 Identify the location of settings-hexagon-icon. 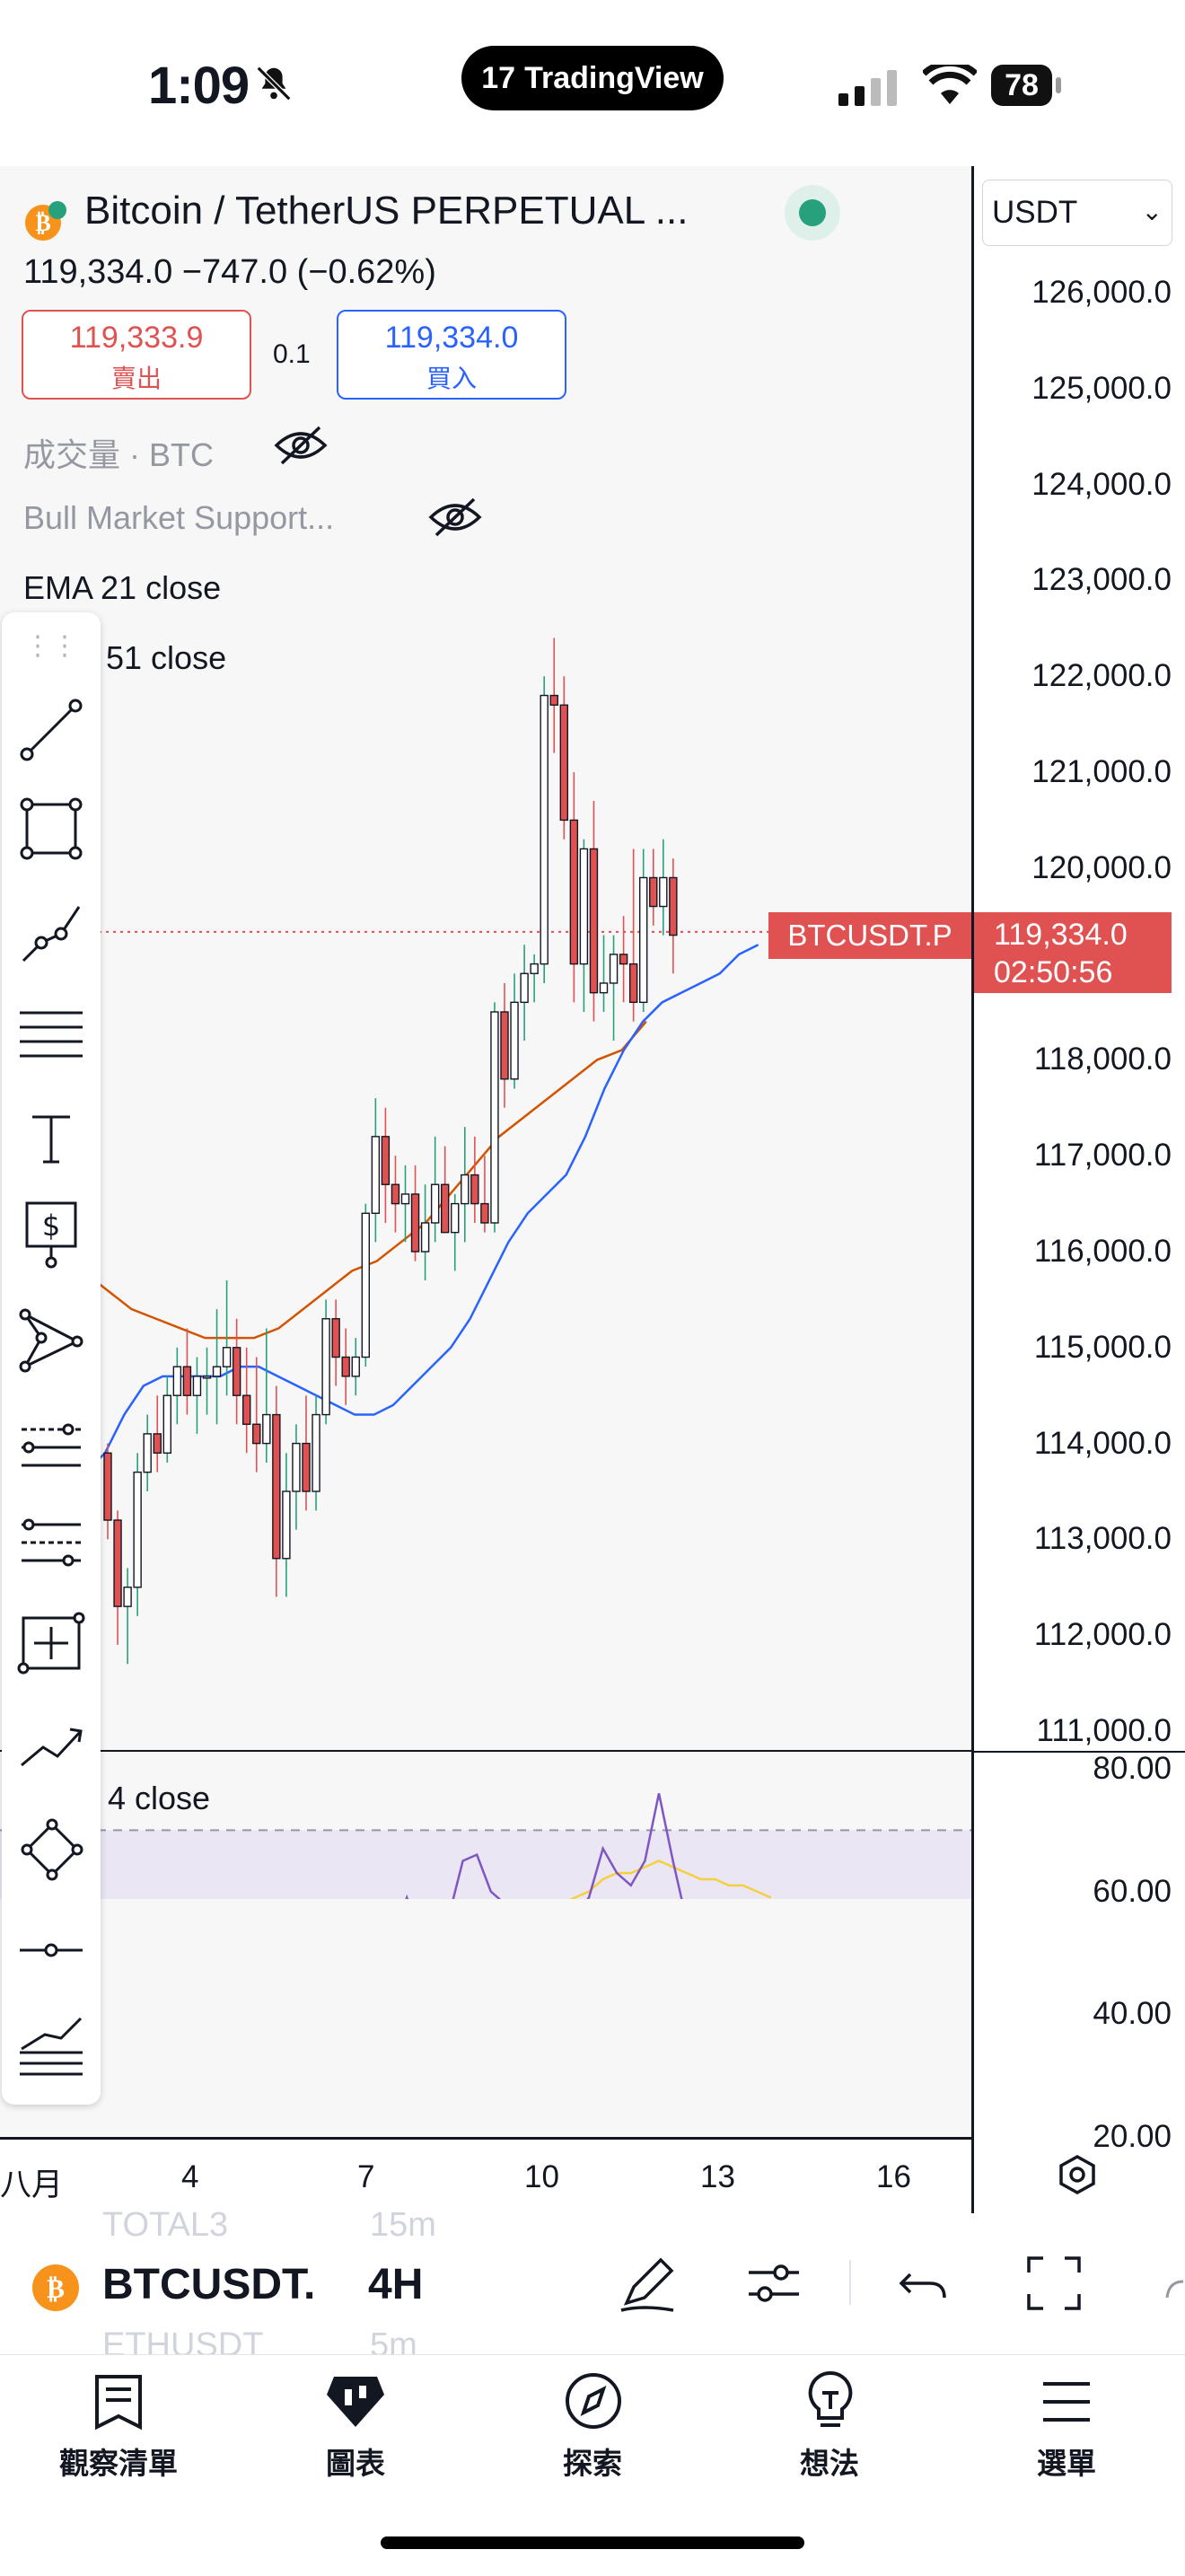
(1077, 2177).